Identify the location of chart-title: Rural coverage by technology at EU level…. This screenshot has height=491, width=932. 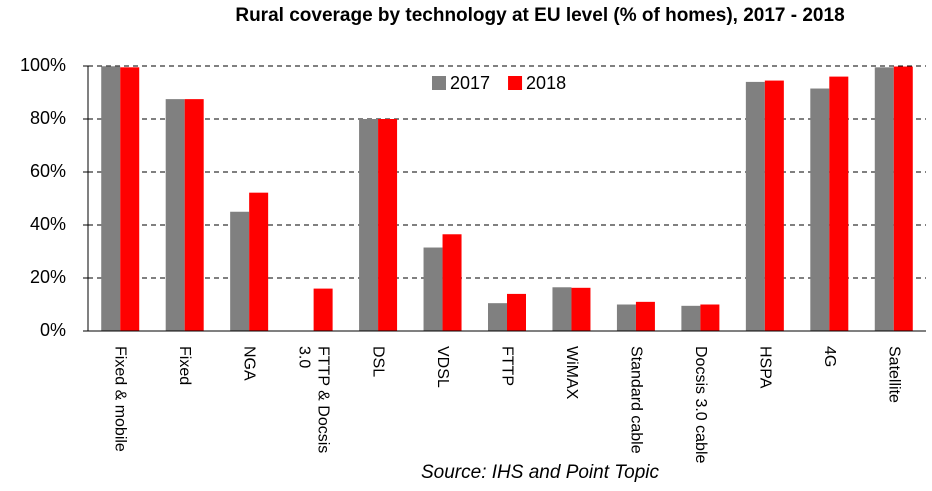
(540, 15).